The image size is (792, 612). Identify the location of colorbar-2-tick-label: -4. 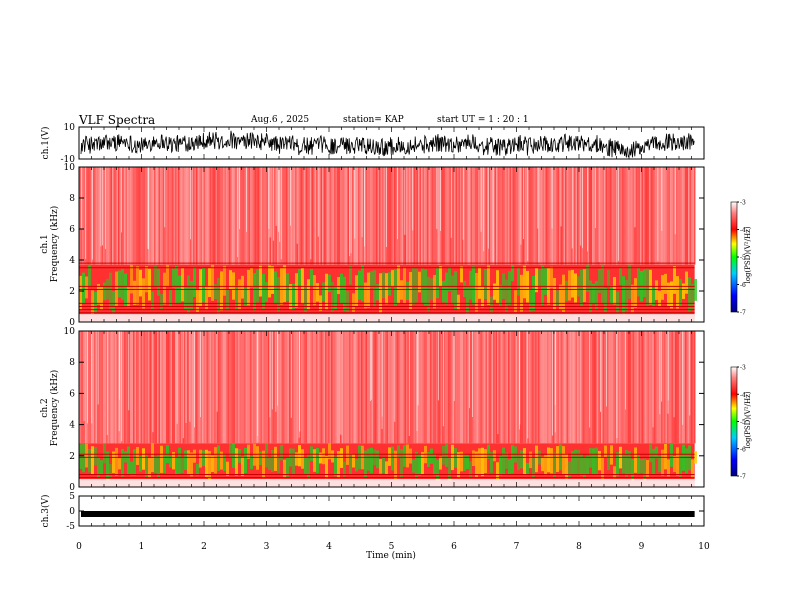
(743, 395).